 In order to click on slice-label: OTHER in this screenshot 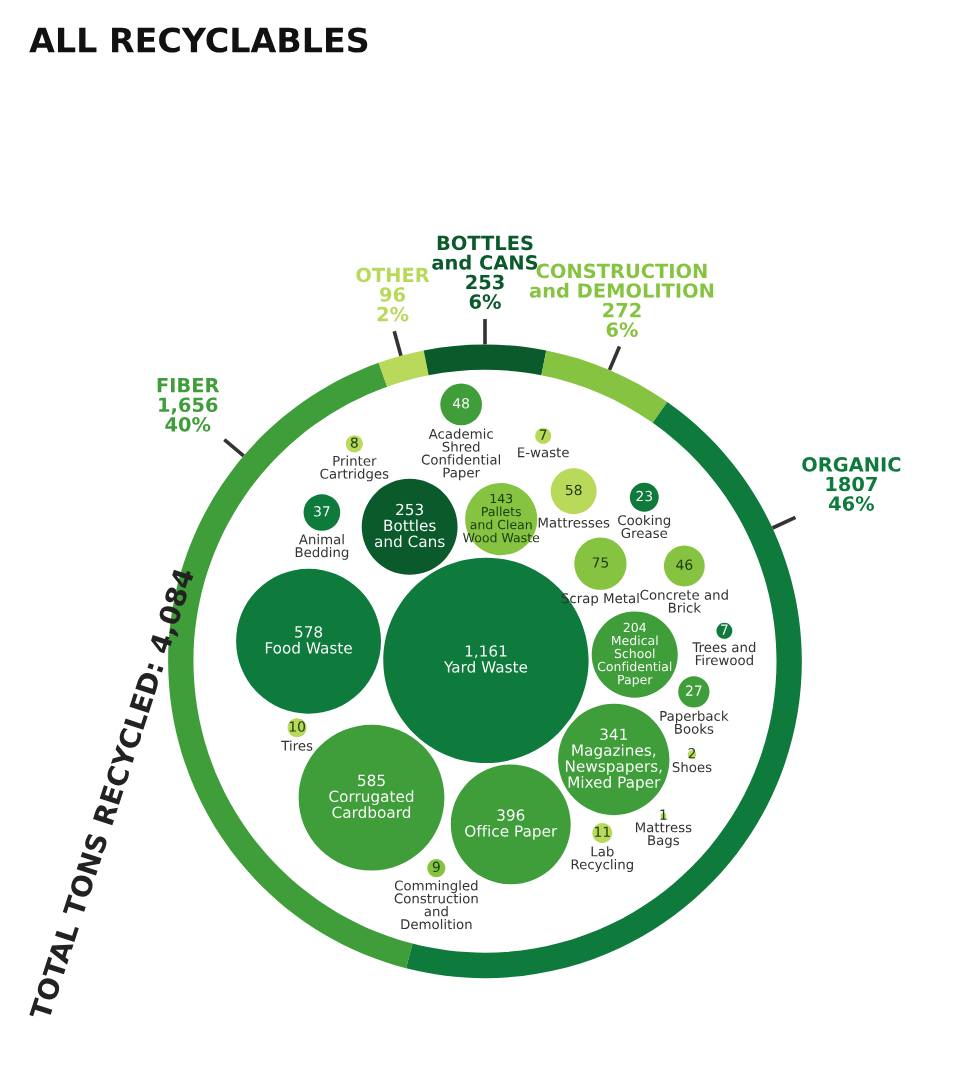, I will do `click(393, 275)`.